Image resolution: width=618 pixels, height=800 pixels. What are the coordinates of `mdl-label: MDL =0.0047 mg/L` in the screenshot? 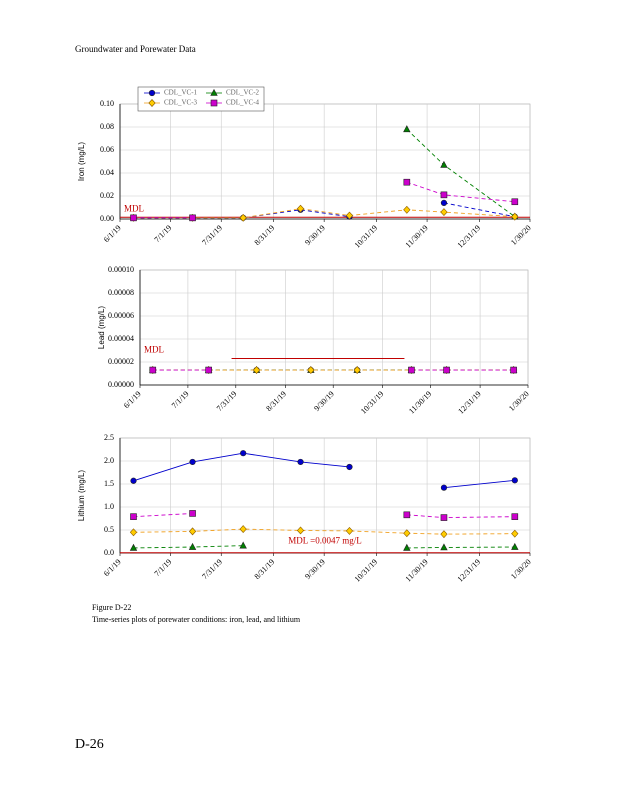 It's located at (325, 541).